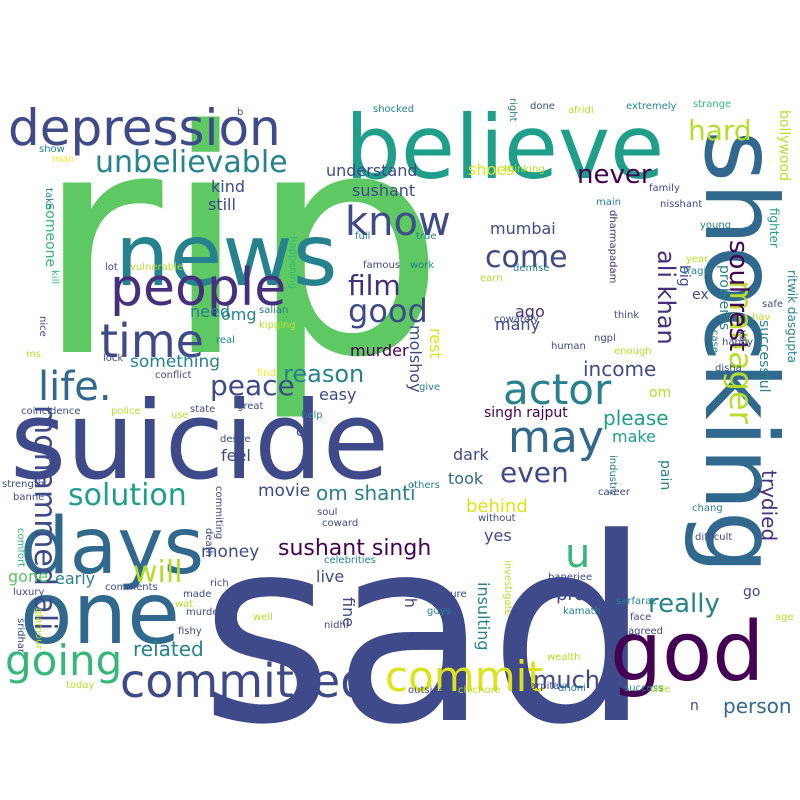 This screenshot has height=800, width=800. I want to click on word-feel: feel, so click(236, 455).